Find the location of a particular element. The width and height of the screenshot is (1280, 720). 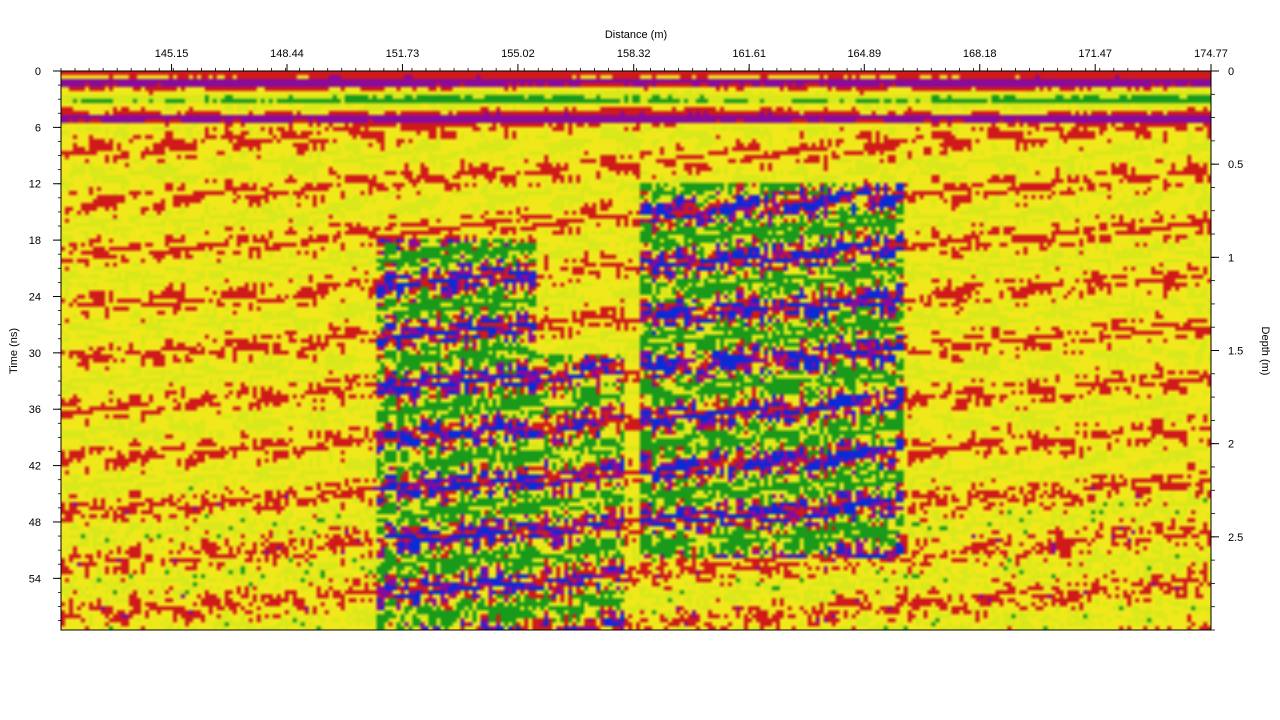

x-tick-label: 145.15 is located at coordinates (172, 54).